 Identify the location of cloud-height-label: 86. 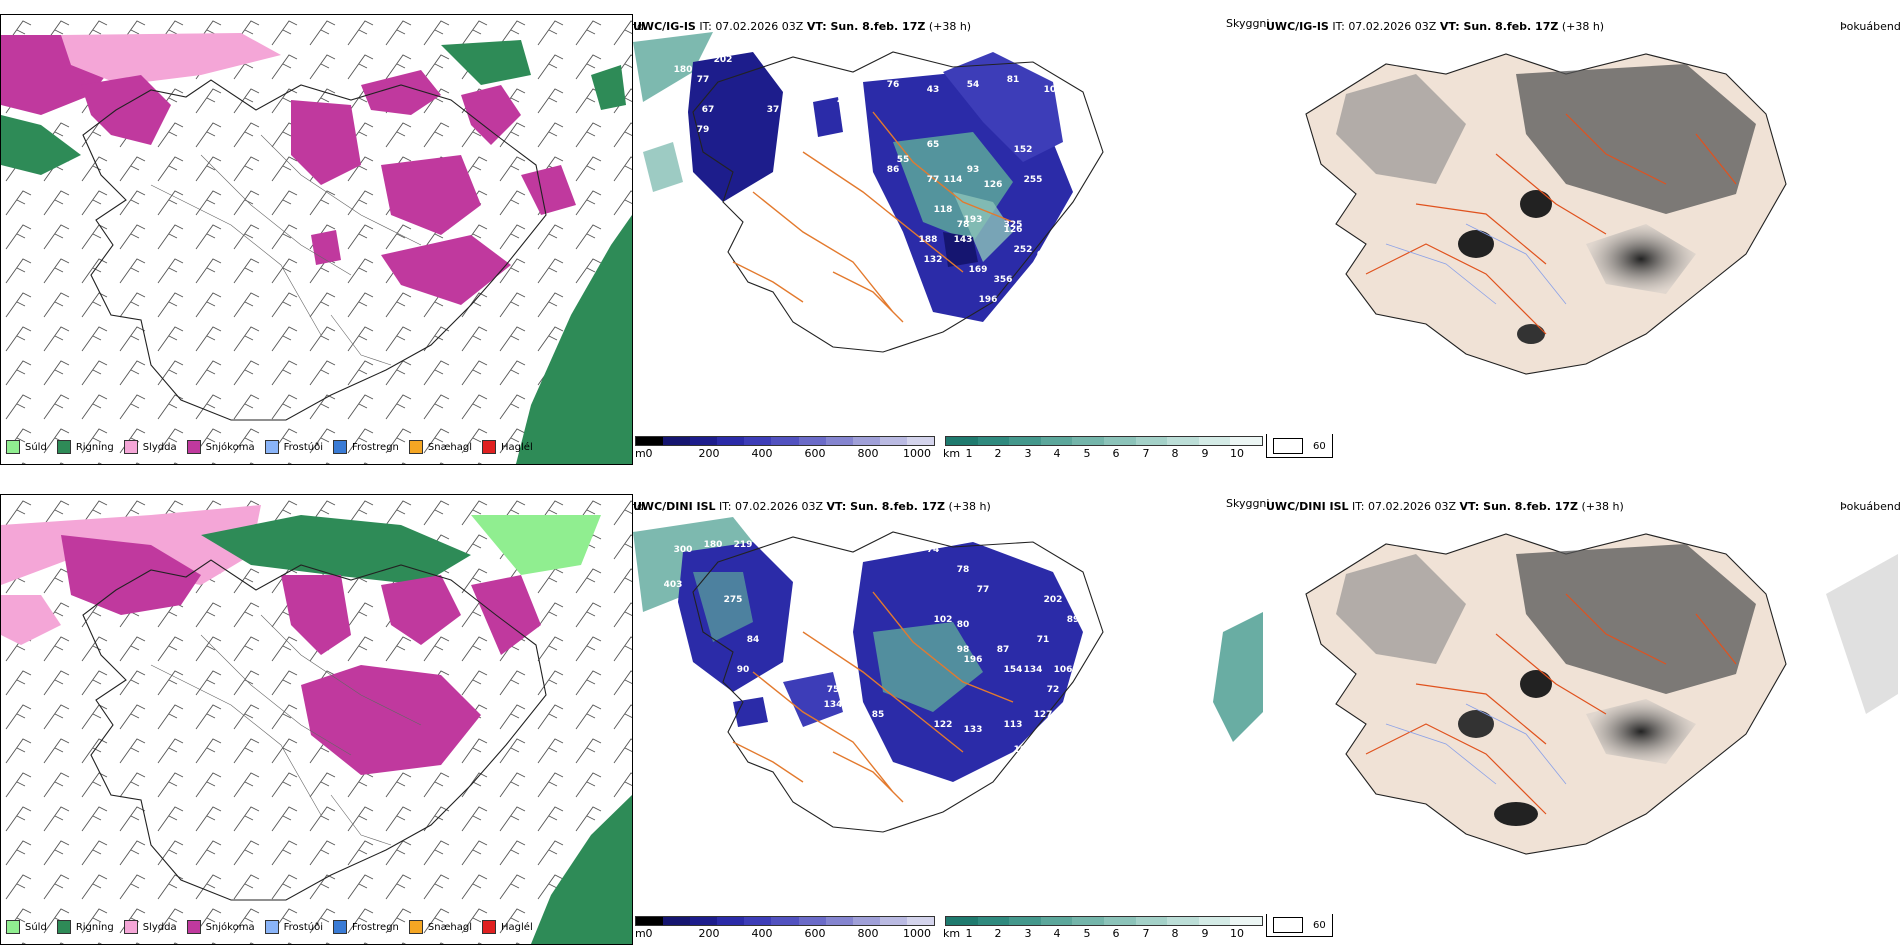
(893, 170).